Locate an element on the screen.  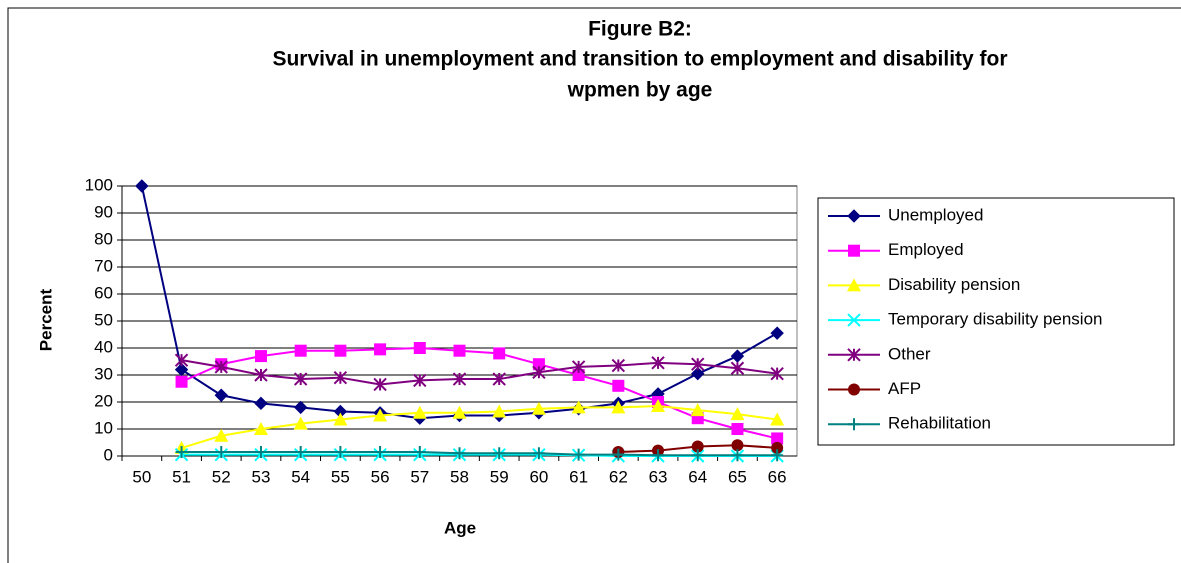
x-tick-label: 51 is located at coordinates (181, 476).